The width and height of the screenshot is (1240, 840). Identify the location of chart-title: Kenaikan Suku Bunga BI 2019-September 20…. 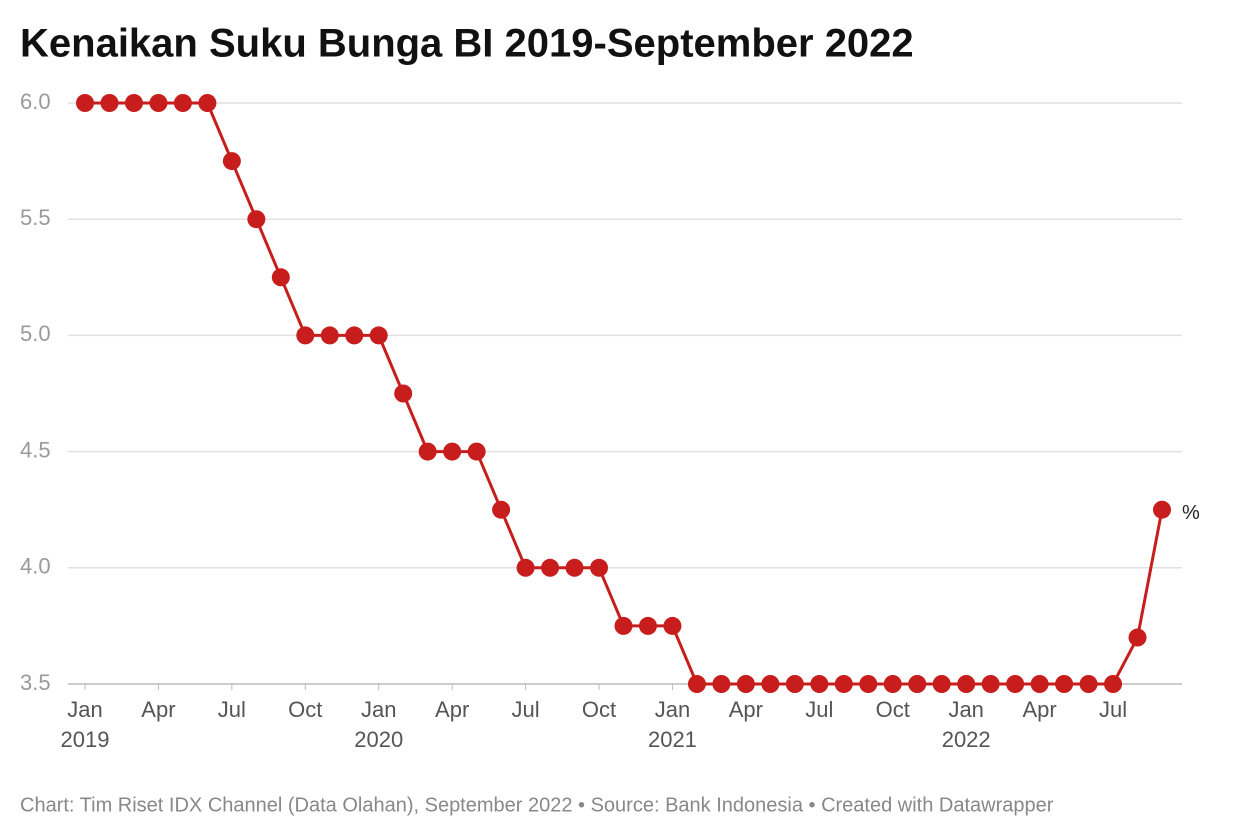
(467, 44).